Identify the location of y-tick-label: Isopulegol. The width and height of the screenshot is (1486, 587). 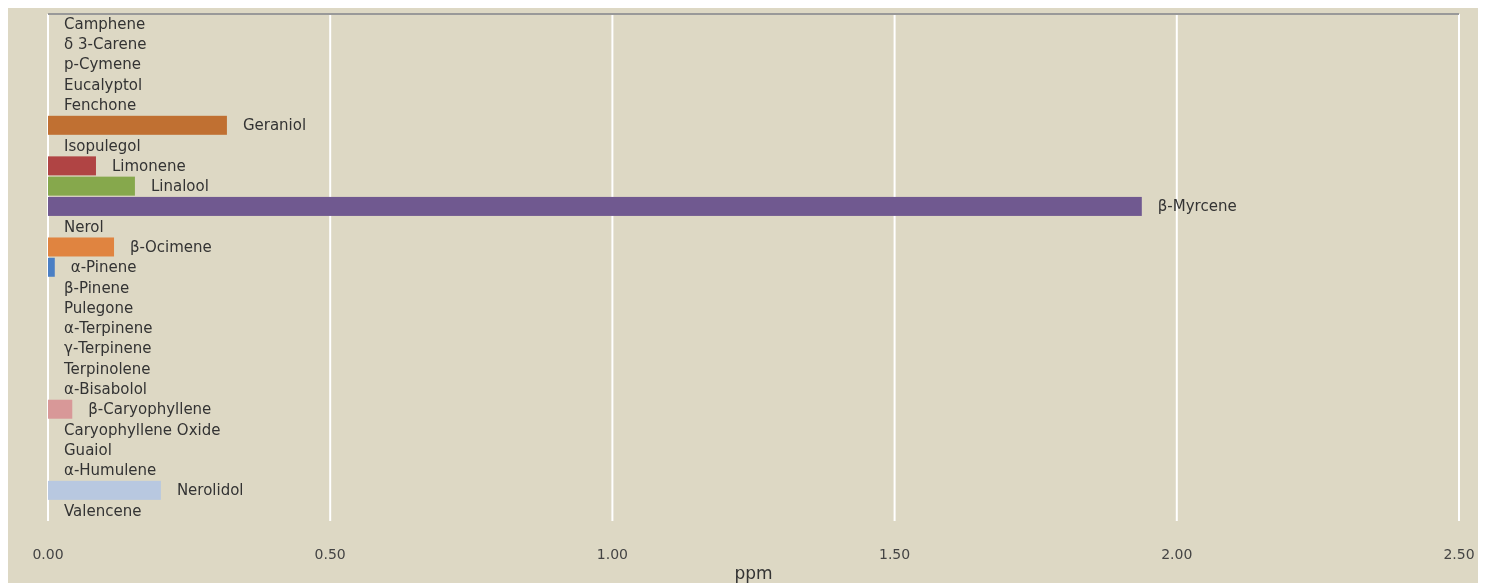
(102, 145).